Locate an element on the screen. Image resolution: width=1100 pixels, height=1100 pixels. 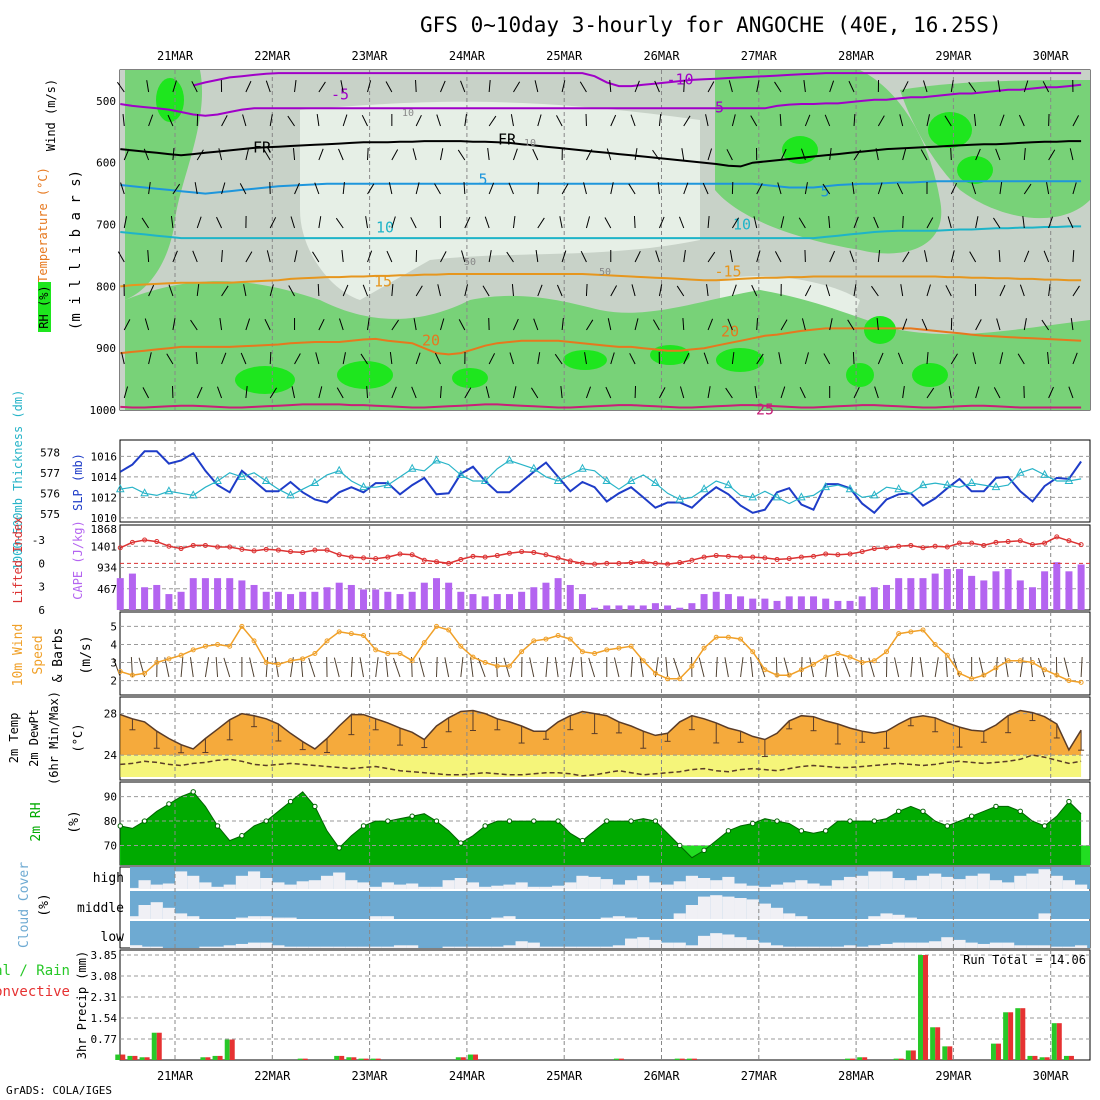
rh-area is located at coordinates (601, 828).